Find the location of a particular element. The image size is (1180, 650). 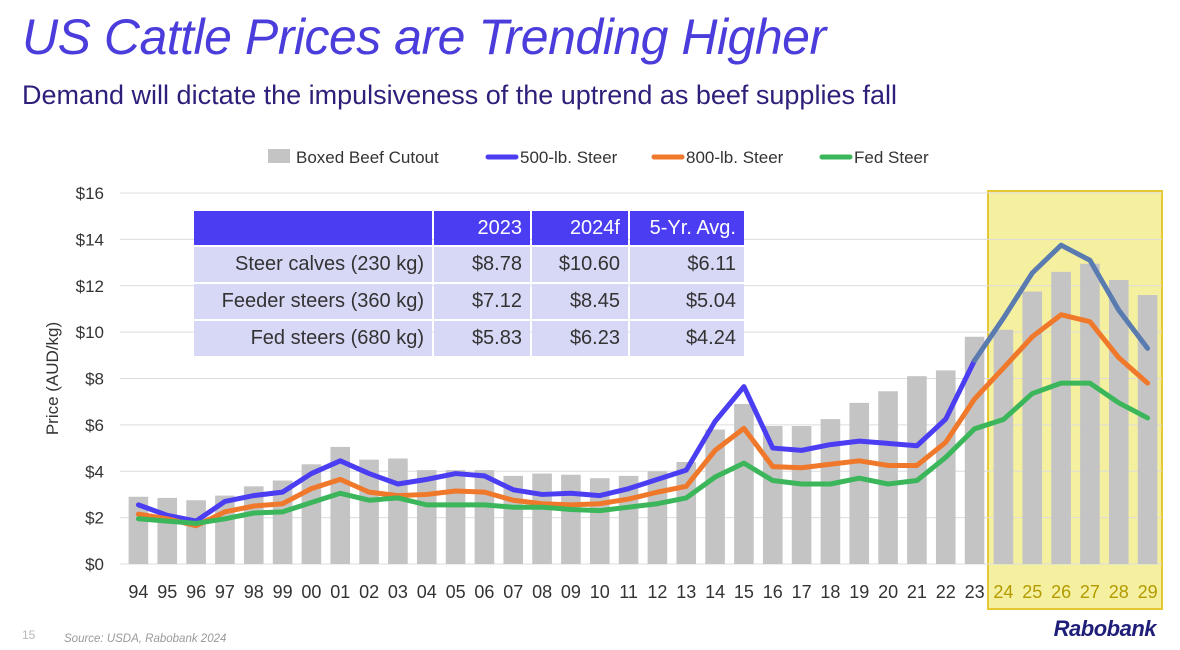

legend-fed-steer-label: Fed Steer is located at coordinates (891, 157).